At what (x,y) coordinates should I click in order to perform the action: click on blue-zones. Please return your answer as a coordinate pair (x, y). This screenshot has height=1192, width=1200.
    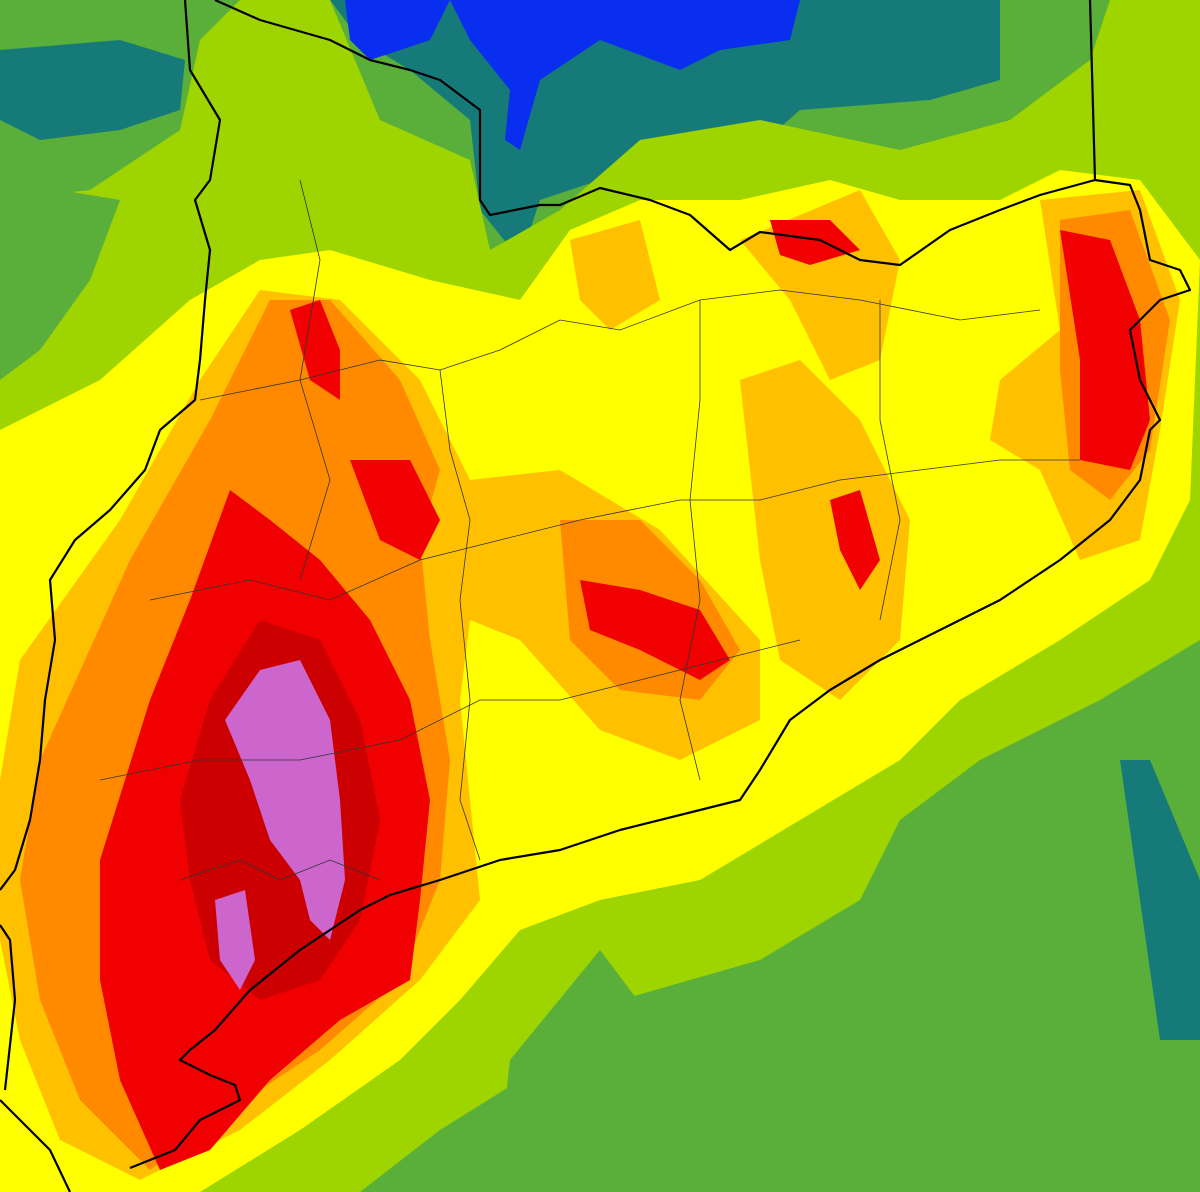
    Looking at the image, I should click on (572, 75).